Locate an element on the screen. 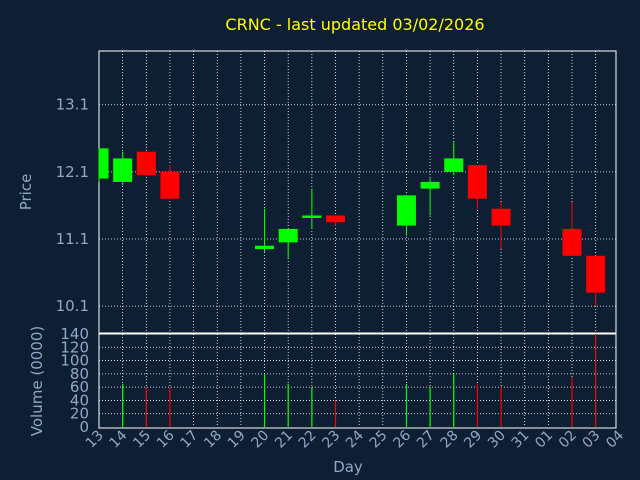 The width and height of the screenshot is (640, 480). volume-y-tick-label: 0 is located at coordinates (84, 427).